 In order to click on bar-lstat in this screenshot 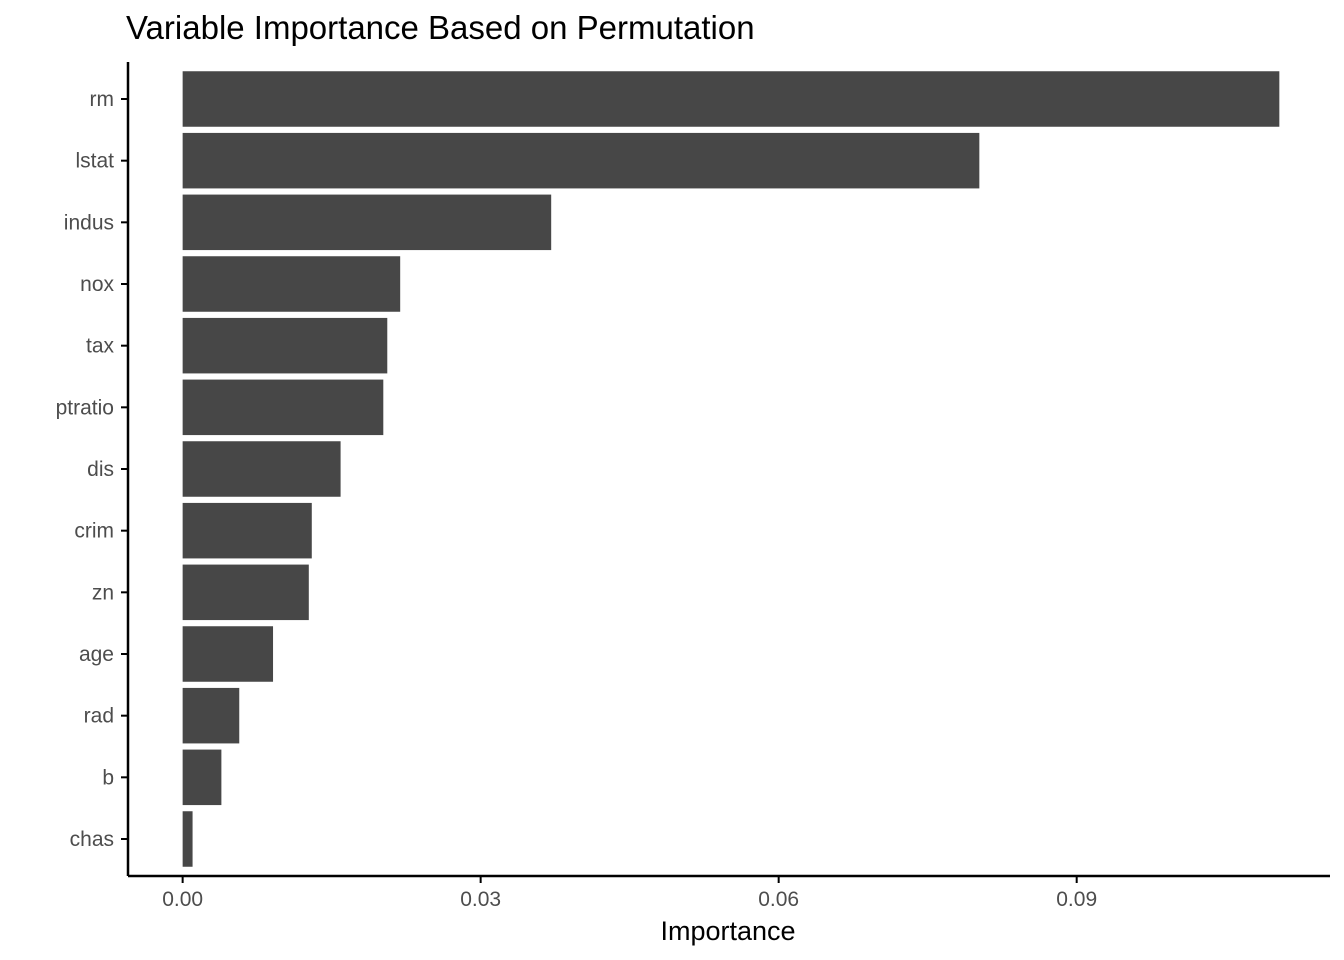, I will do `click(581, 160)`.